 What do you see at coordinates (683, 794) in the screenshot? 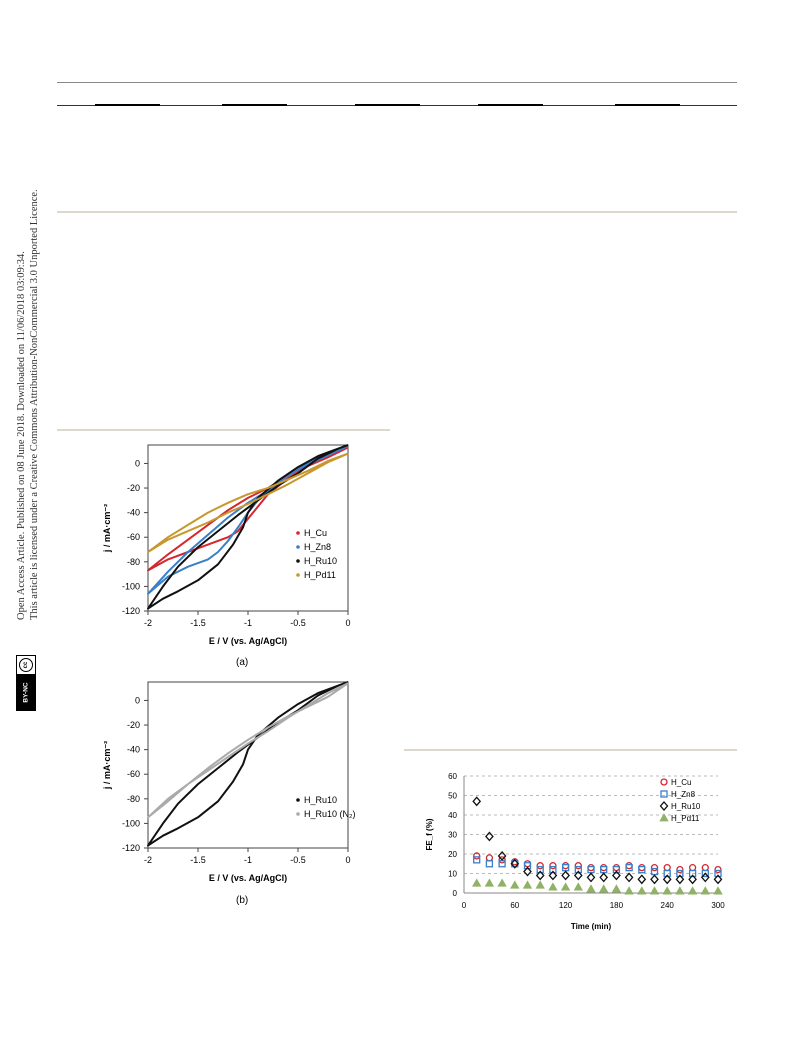
I see `fe-legend-label-1: H_Zn8` at bounding box center [683, 794].